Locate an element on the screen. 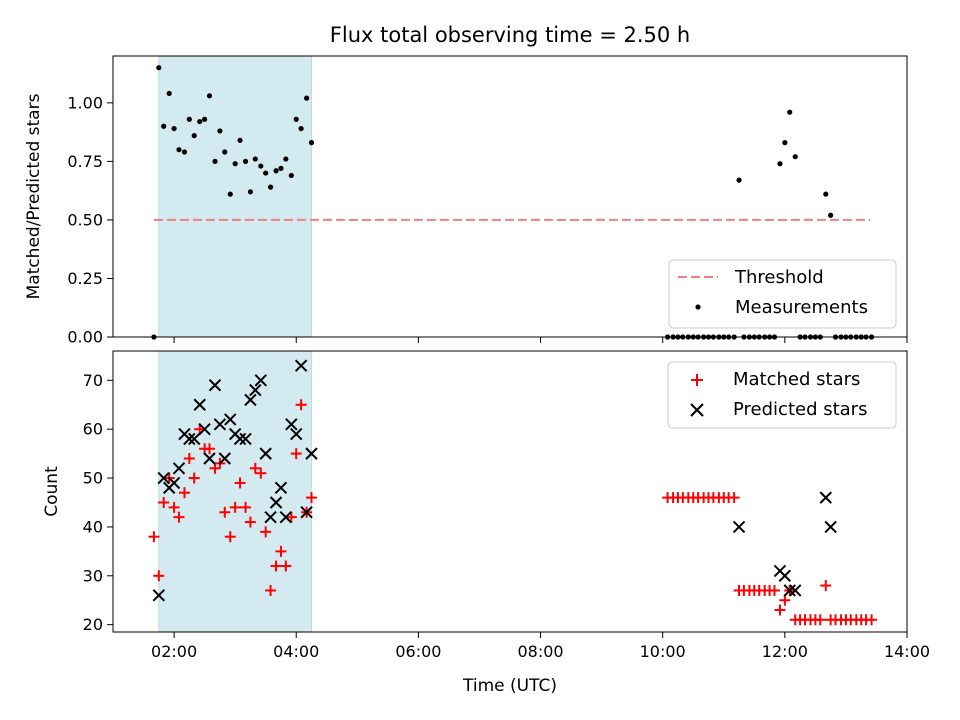 This screenshot has height=720, width=960. x-axis-label: Time (UTC) is located at coordinates (509, 686).